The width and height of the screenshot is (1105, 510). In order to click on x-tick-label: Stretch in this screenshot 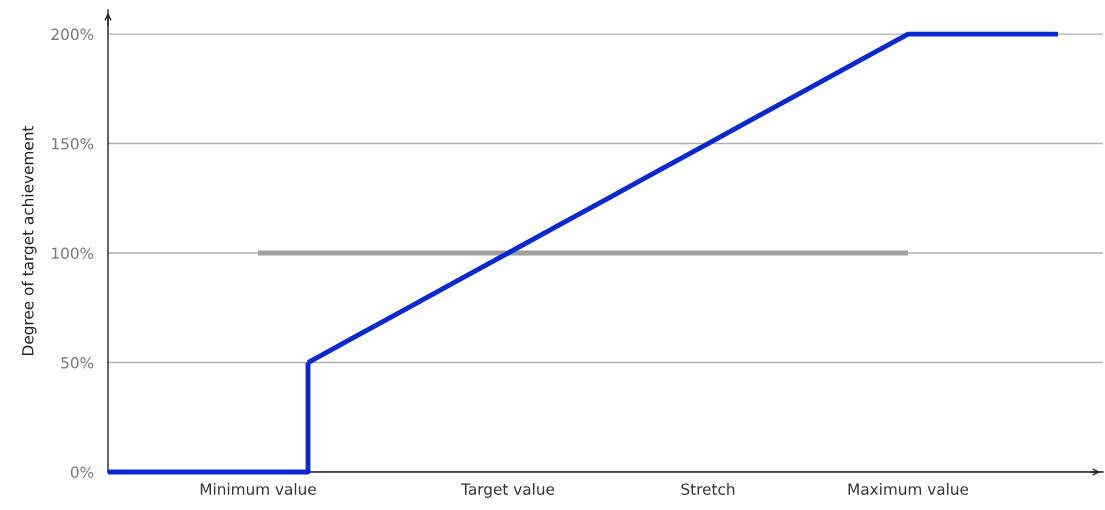, I will do `click(708, 489)`.